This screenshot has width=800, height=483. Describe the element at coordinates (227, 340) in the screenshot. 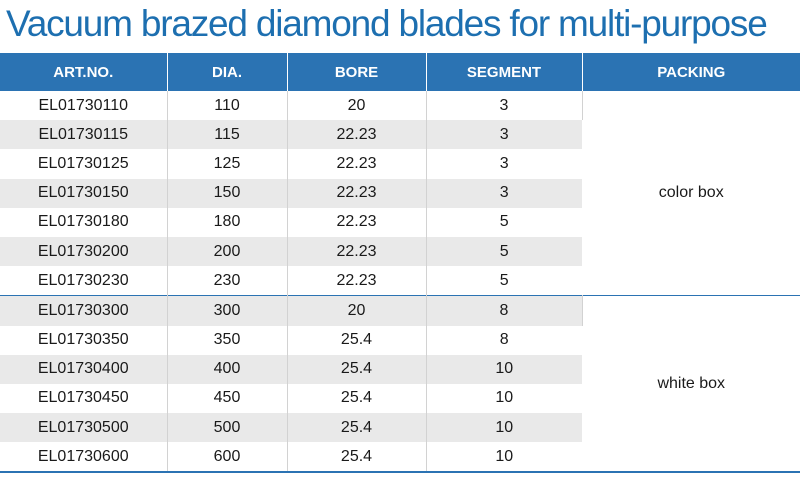

I see `dia-cell: 350` at that location.